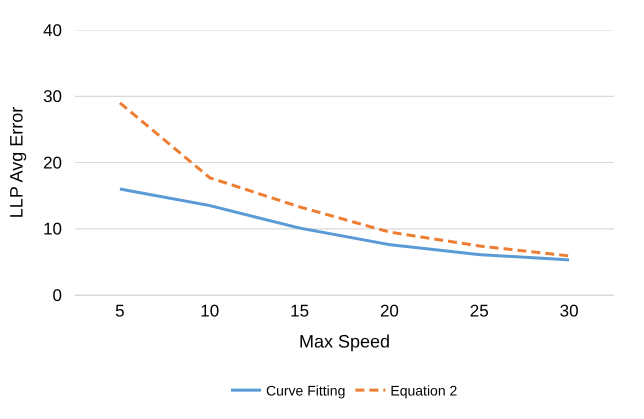 This screenshot has height=419, width=644. What do you see at coordinates (344, 225) in the screenshot?
I see `line-series` at bounding box center [344, 225].